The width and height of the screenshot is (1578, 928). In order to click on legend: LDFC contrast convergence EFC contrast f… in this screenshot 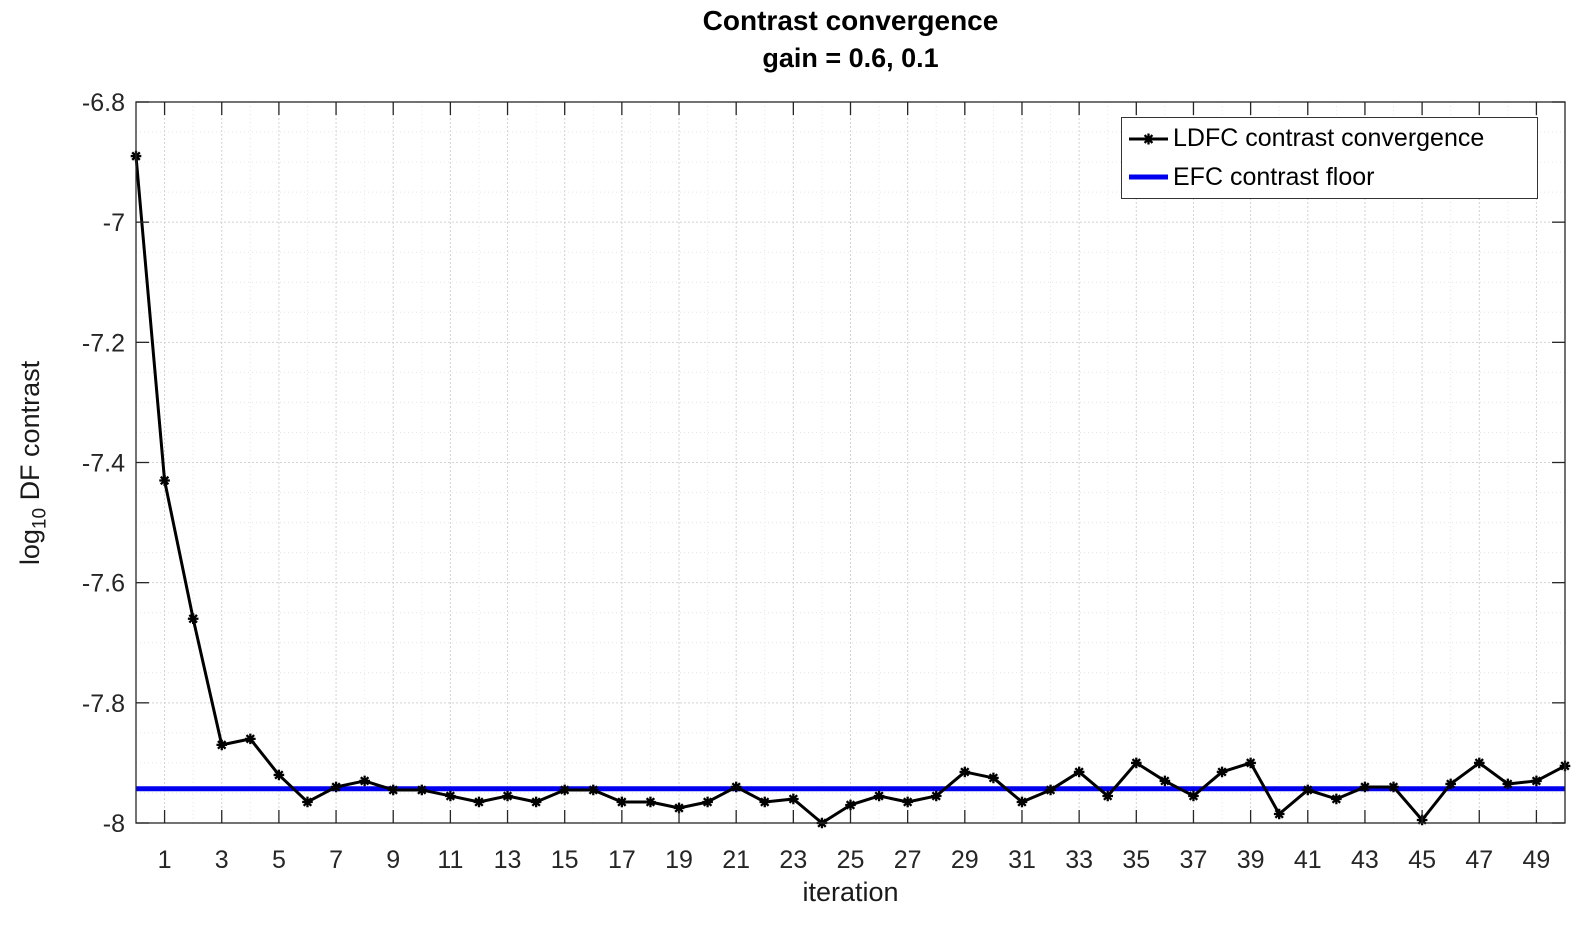, I will do `click(1329, 158)`.